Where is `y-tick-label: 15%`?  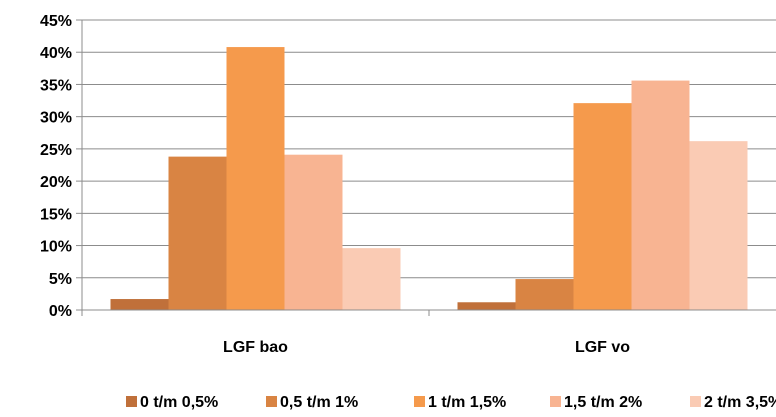
y-tick-label: 15% is located at coordinates (56, 214).